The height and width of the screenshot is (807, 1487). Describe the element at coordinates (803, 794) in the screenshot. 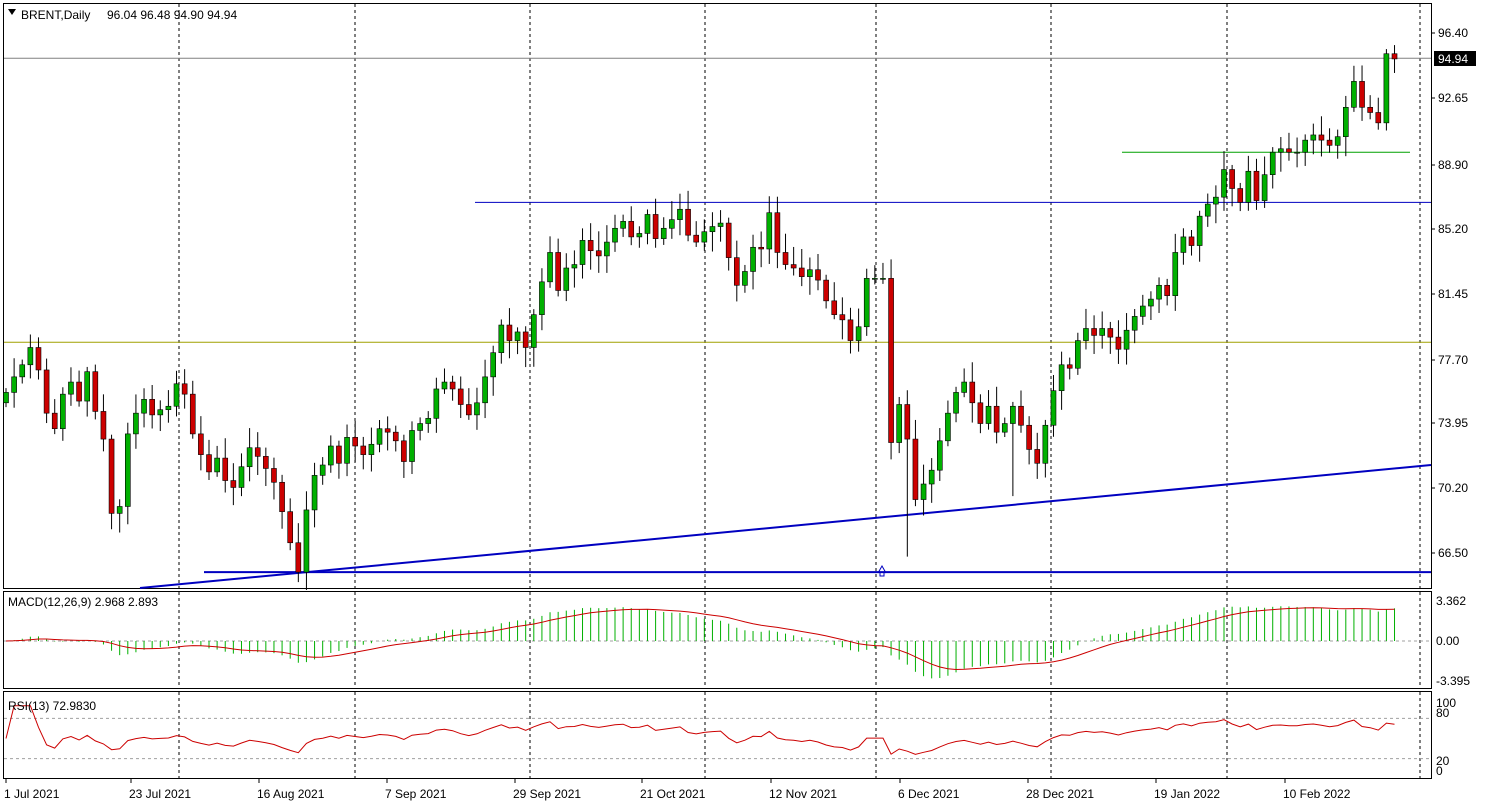

I see `date-tick-label: 12 Nov 2021` at that location.